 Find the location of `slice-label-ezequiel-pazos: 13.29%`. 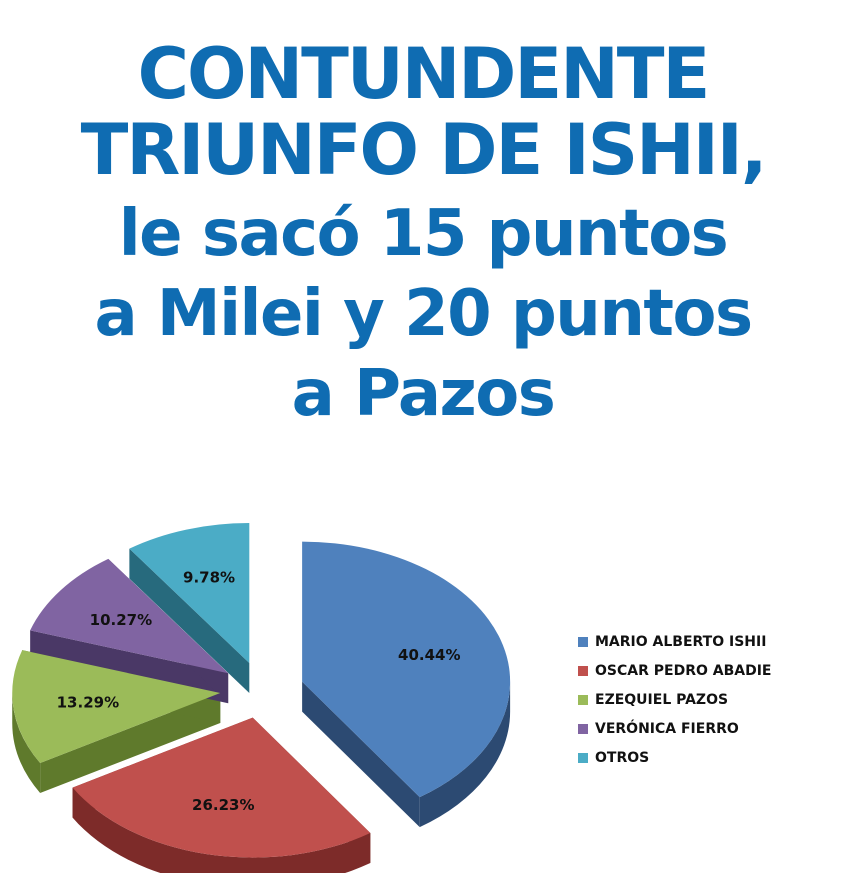

slice-label-ezequiel-pazos: 13.29% is located at coordinates (88, 703).